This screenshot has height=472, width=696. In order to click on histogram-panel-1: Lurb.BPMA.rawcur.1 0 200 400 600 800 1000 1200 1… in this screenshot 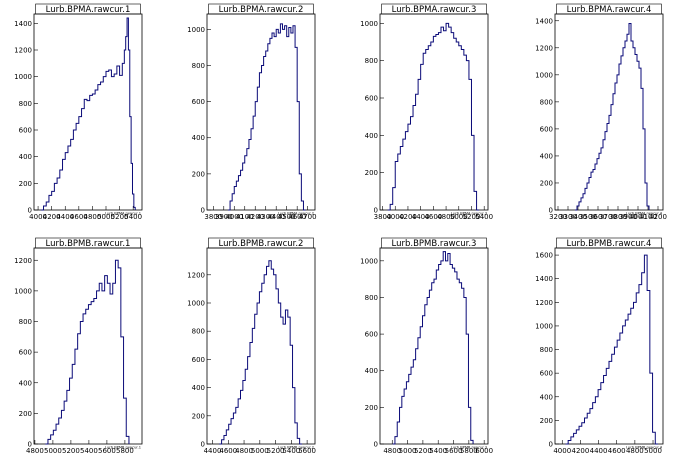, I will do `click(78, 112)`.